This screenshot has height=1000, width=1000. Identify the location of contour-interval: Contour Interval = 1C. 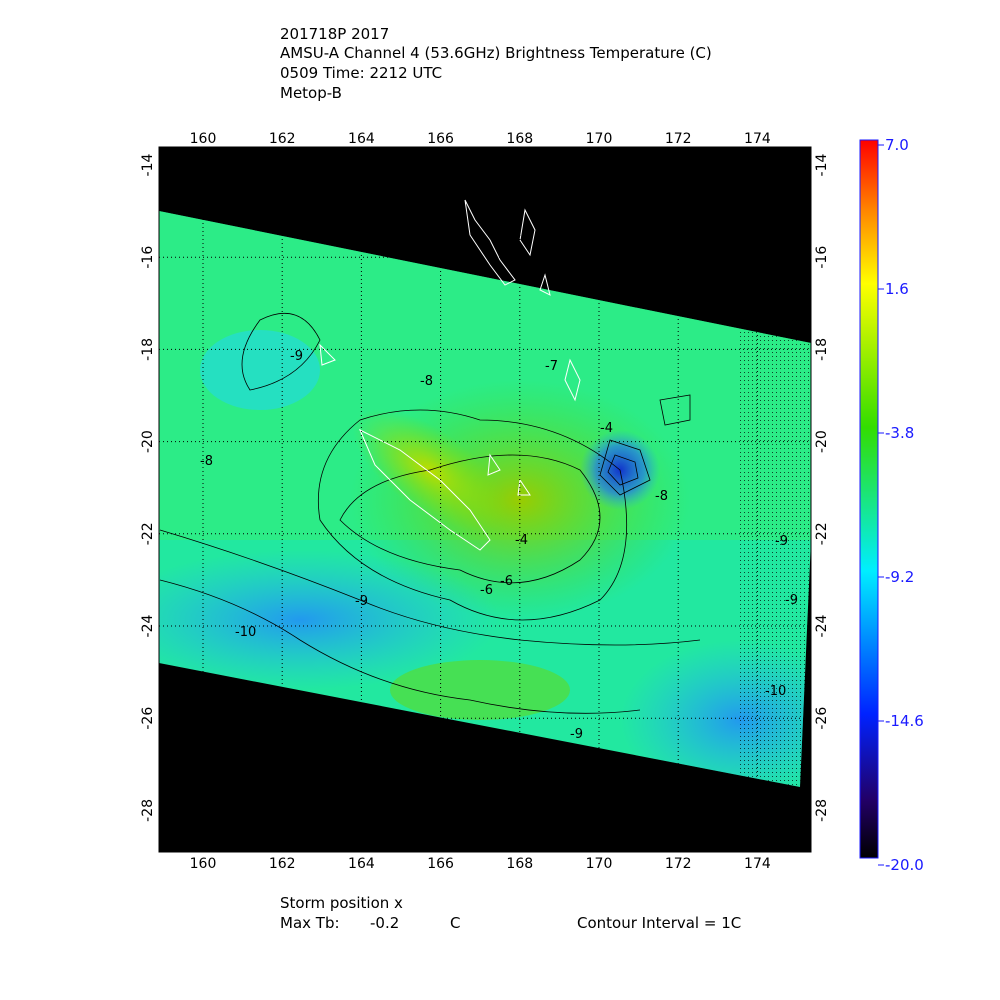
(659, 923).